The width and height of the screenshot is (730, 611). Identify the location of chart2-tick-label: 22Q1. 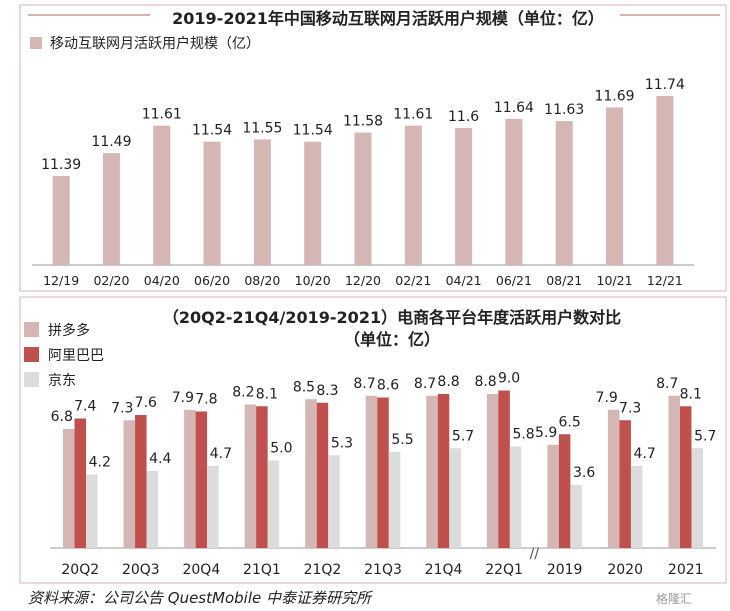
(504, 570).